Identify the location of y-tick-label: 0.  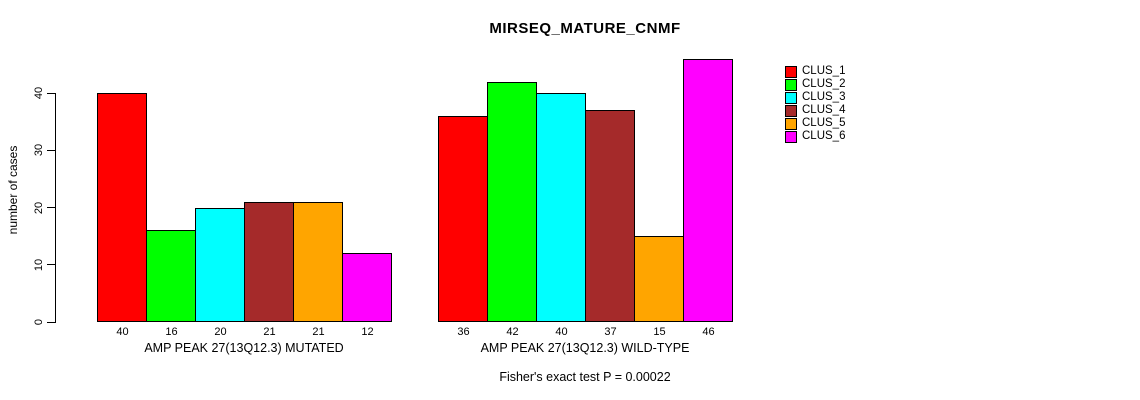
(39, 322).